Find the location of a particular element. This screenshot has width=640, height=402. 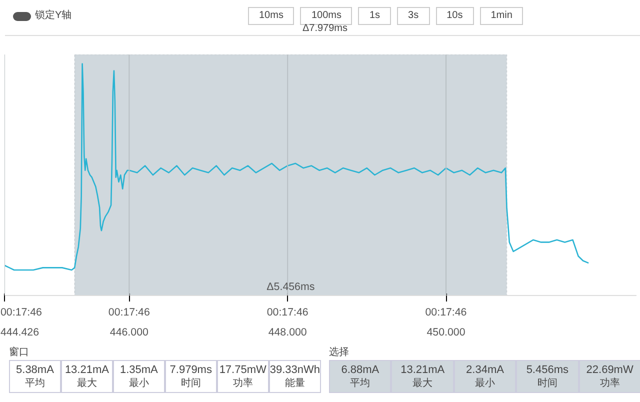

text: 2.34mA is located at coordinates (485, 370).